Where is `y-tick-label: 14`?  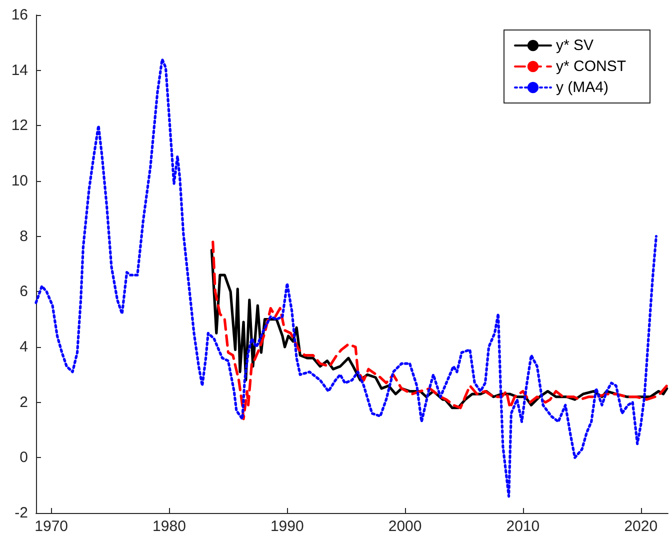
y-tick-label: 14 is located at coordinates (19, 70).